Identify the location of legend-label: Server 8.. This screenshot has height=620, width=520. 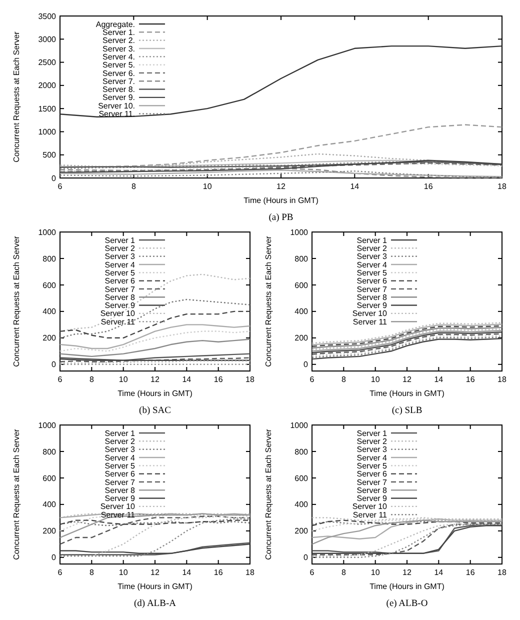
(118, 89).